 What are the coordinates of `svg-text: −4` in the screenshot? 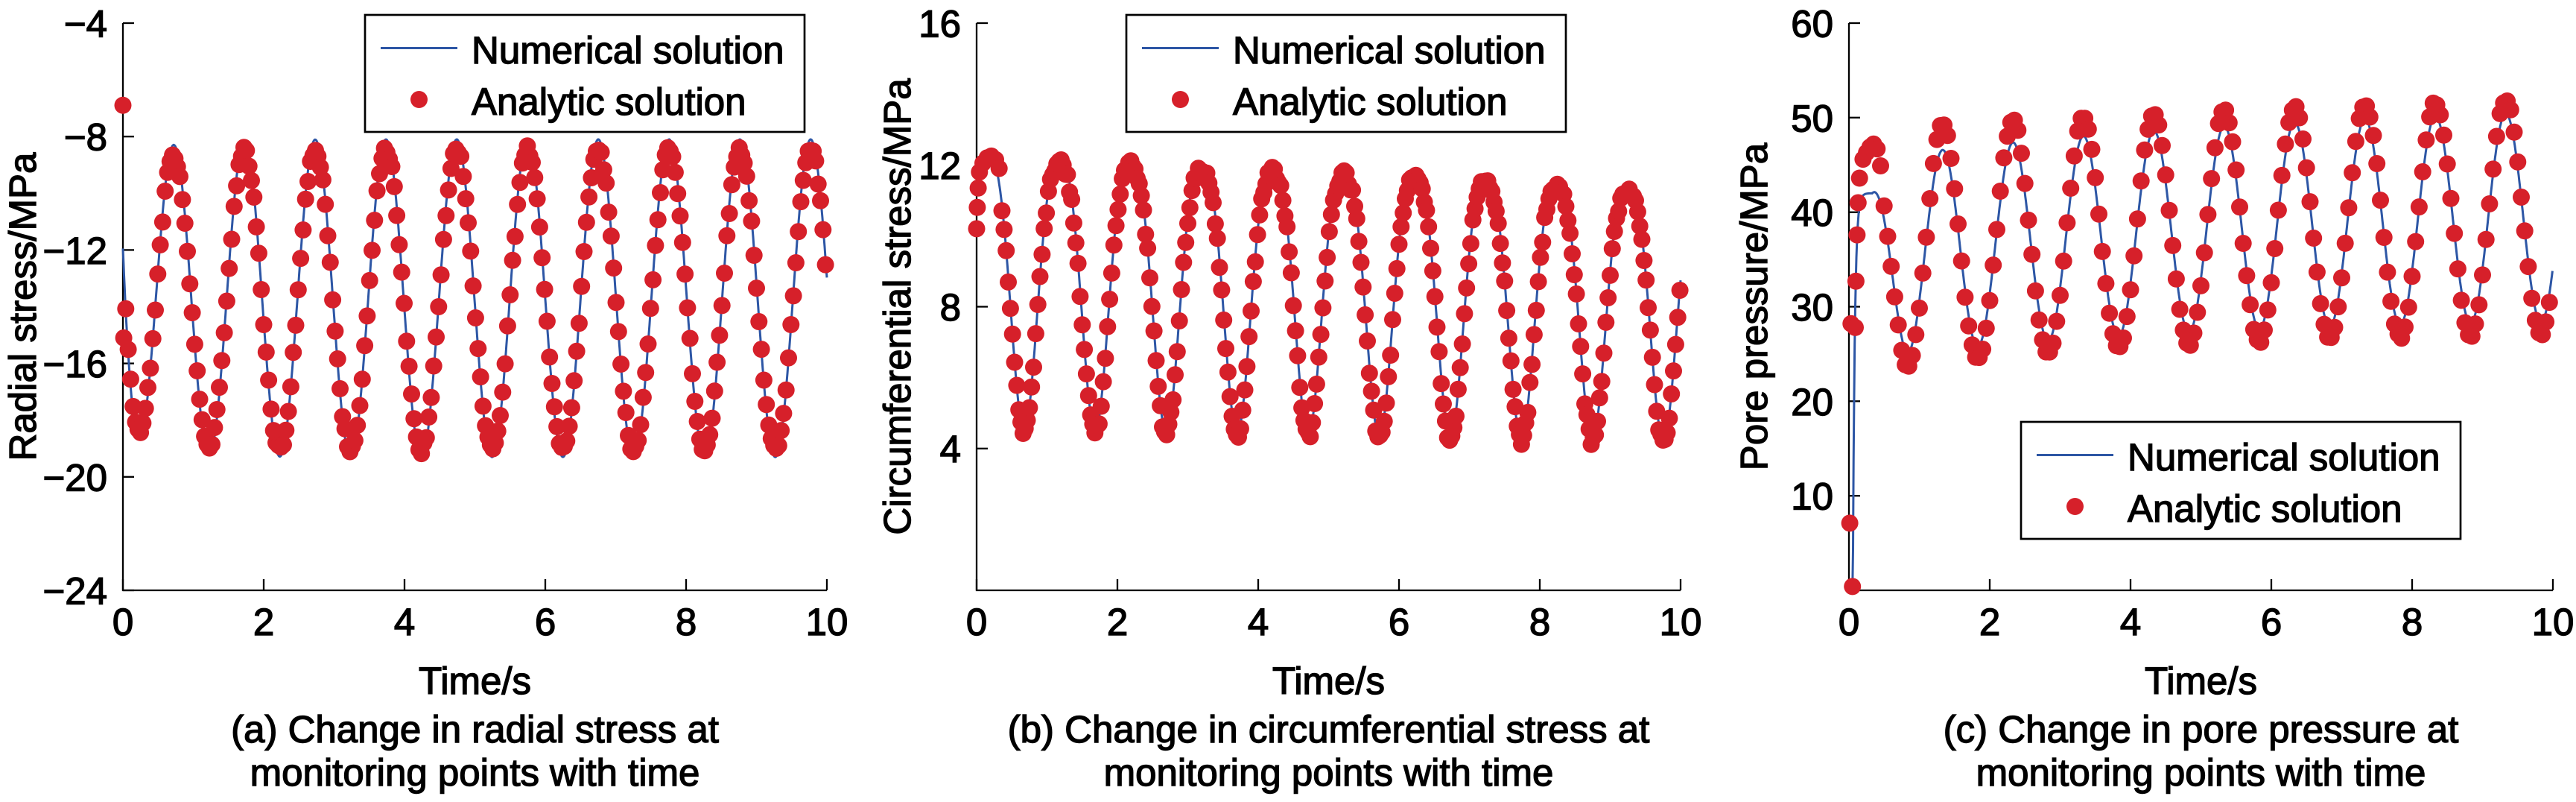 It's located at (86, 24).